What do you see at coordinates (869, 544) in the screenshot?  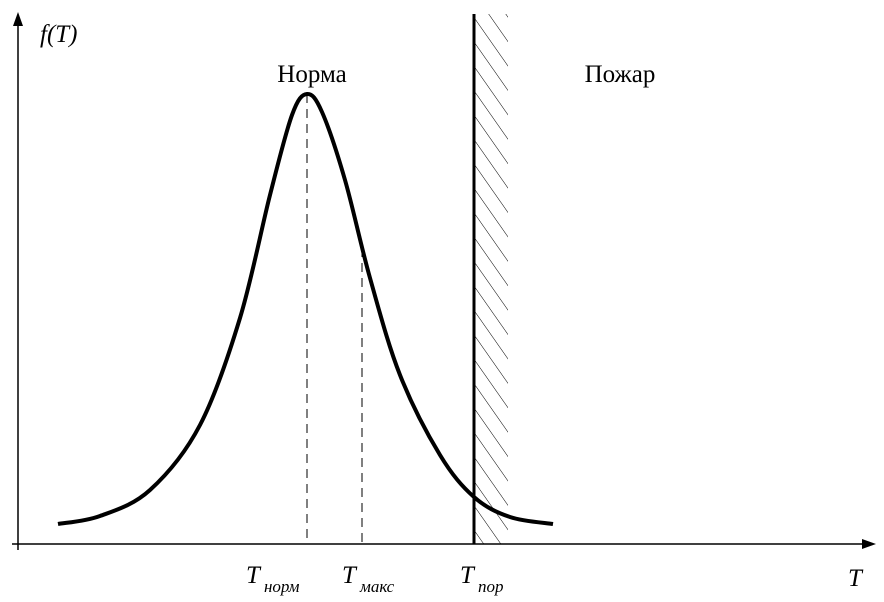 I see `x-arrow` at bounding box center [869, 544].